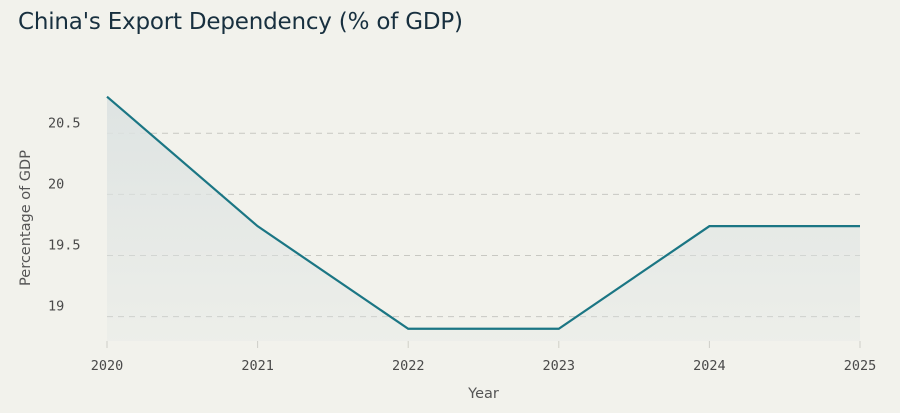  What do you see at coordinates (408, 366) in the screenshot?
I see `x-tick-label: 2022` at bounding box center [408, 366].